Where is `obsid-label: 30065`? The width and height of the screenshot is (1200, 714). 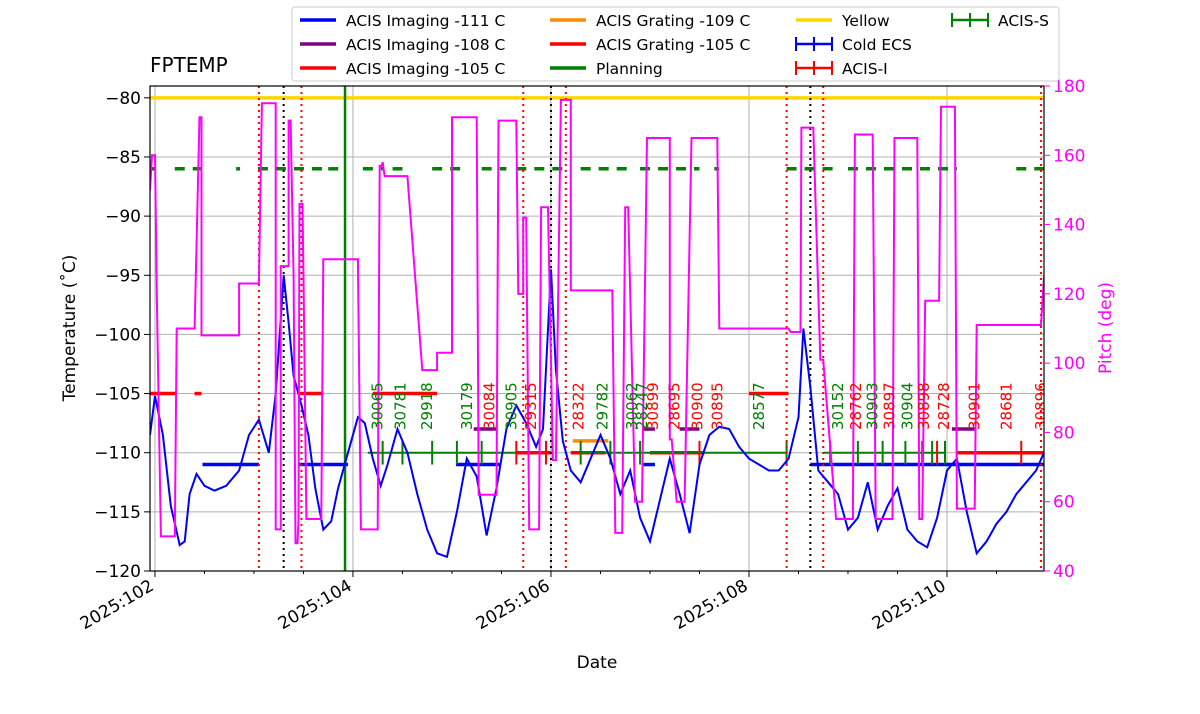
obsid-label: 30065 is located at coordinates (378, 406).